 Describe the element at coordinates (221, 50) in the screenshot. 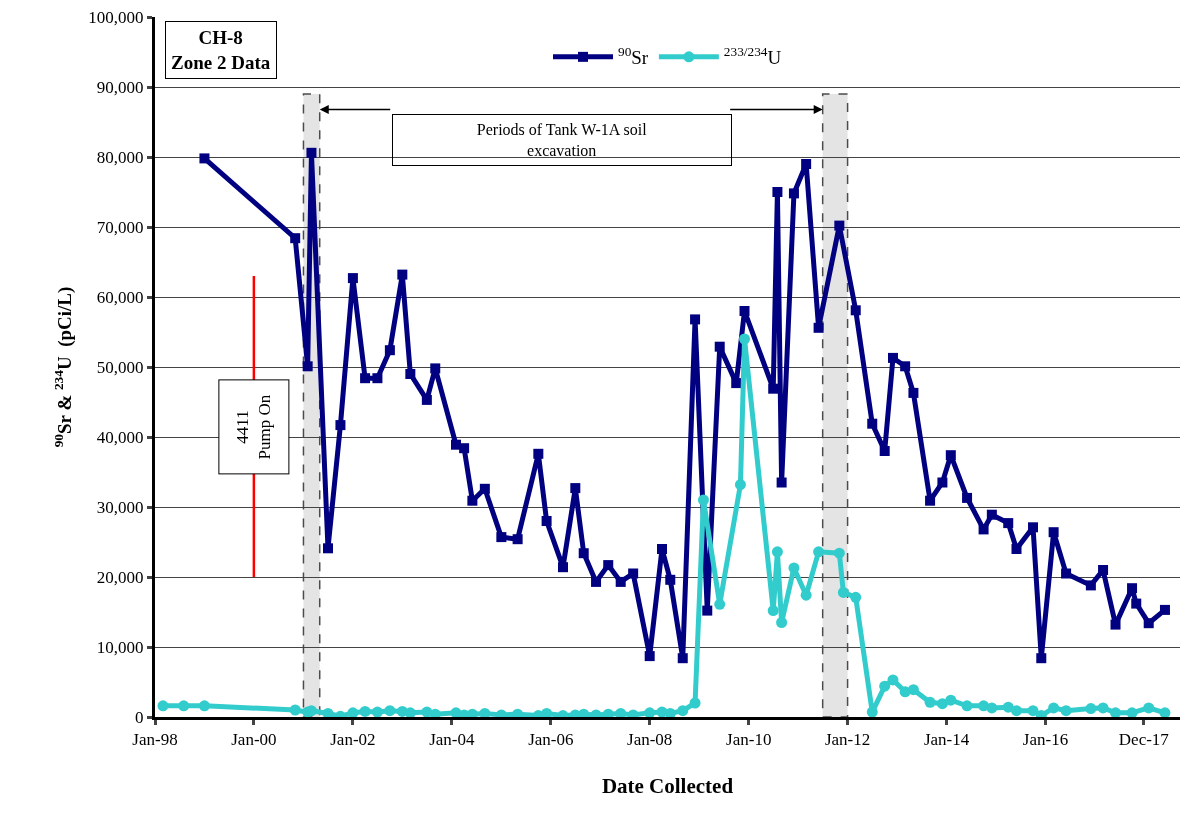

I see `text: CH-8 Zone 2 Data` at that location.